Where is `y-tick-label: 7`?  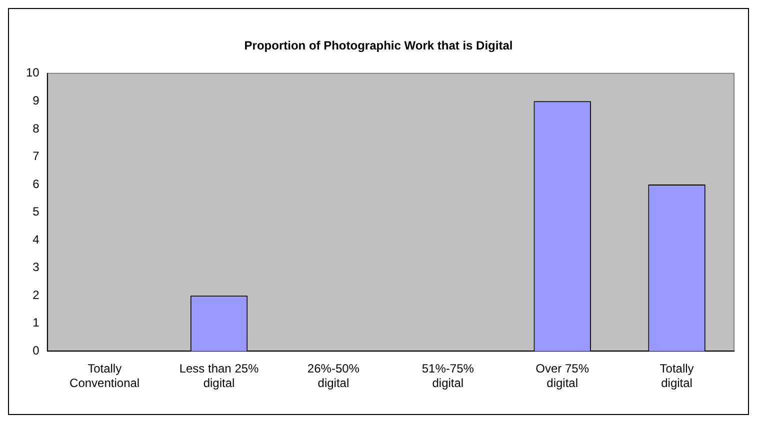 y-tick-label: 7 is located at coordinates (36, 156).